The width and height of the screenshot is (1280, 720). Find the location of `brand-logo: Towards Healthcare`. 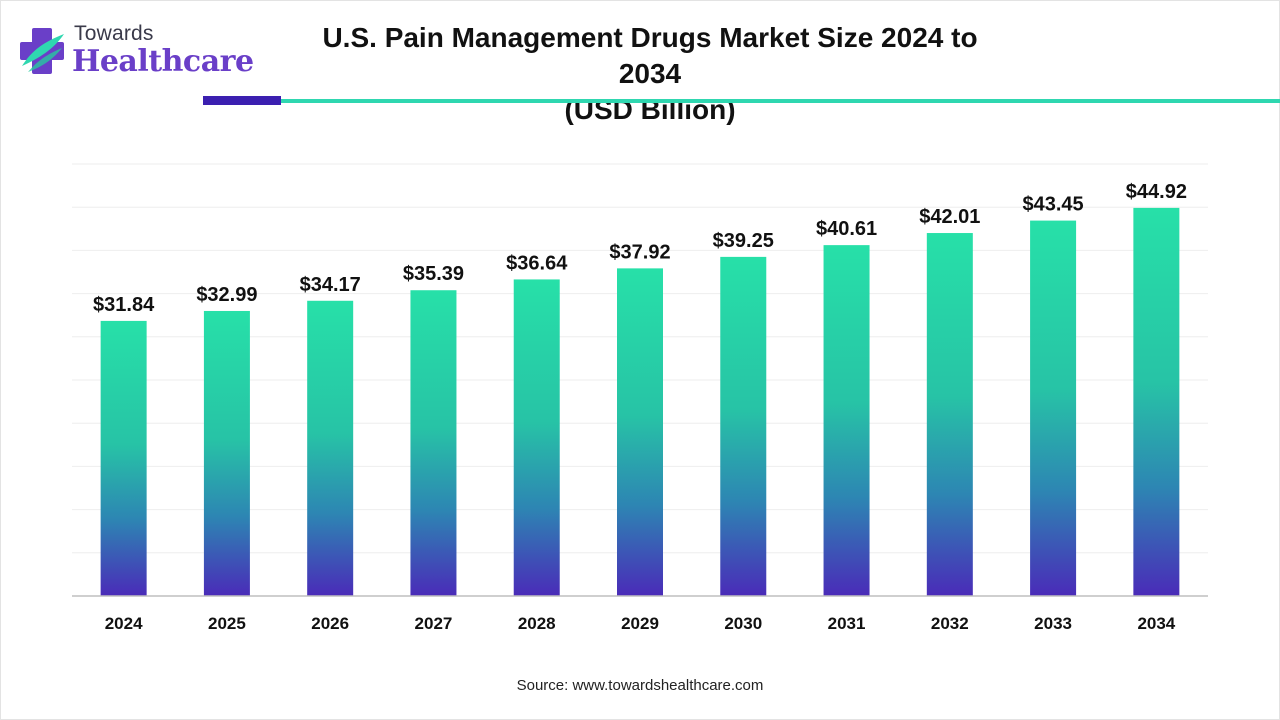

brand-logo: Towards Healthcare is located at coordinates (136, 53).